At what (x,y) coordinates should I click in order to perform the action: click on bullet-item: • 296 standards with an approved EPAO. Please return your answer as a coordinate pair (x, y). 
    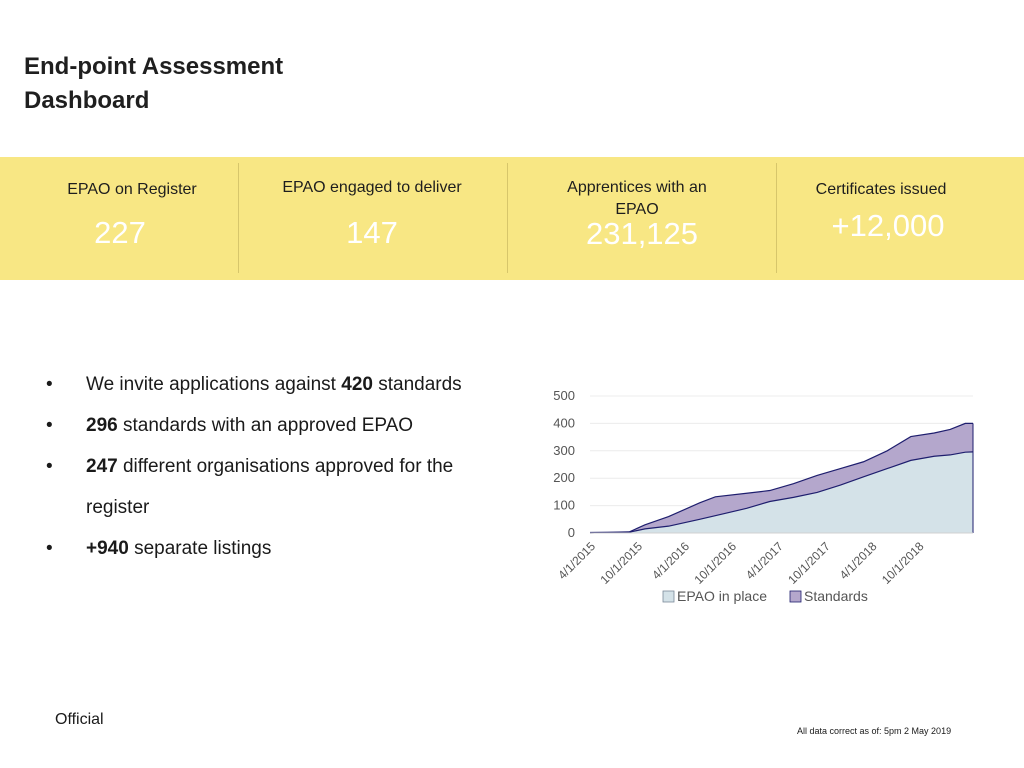
    Looking at the image, I should click on (260, 425).